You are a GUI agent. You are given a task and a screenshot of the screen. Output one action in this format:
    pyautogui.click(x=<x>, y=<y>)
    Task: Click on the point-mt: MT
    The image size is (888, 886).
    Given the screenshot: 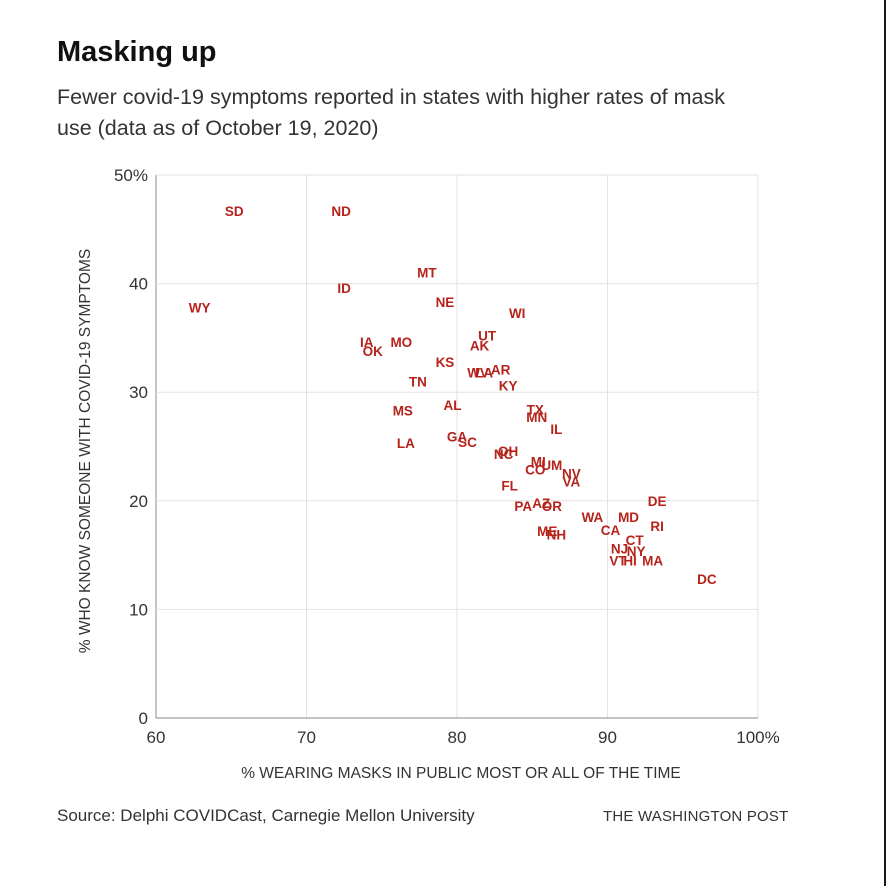 What is the action you would take?
    pyautogui.click(x=427, y=273)
    